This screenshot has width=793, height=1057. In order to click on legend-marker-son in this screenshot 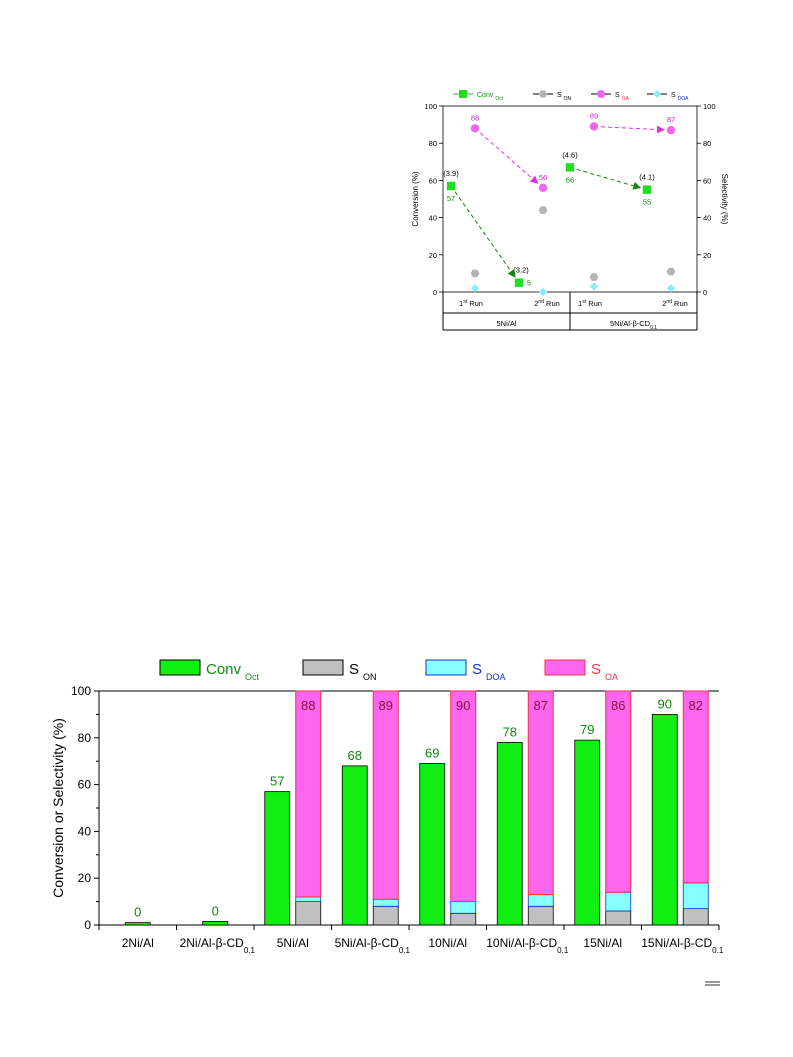, I will do `click(543, 94)`.